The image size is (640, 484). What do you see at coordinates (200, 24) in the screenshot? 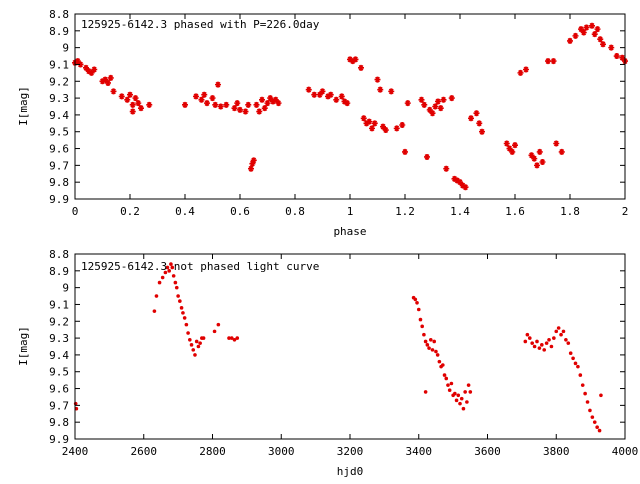
I see `chart-title: 125925-6142.3 phased with P=226.0day` at bounding box center [200, 24].